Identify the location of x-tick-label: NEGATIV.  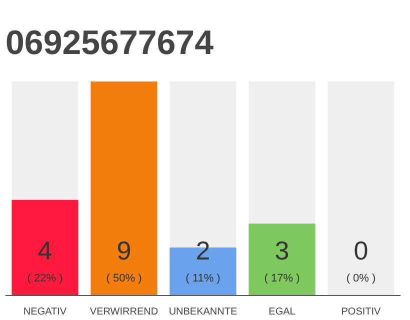
(45, 312).